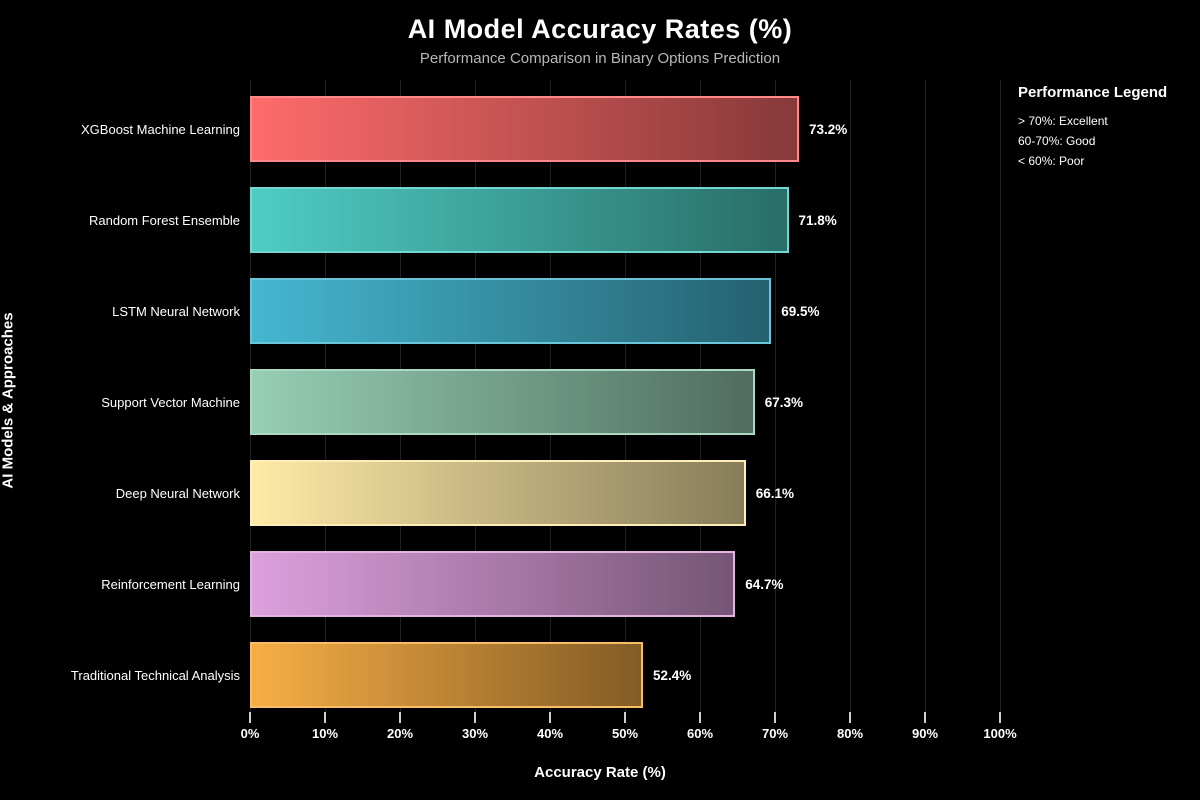 The image size is (1200, 800). I want to click on category-label: XGBoost Machine Learning, so click(160, 129).